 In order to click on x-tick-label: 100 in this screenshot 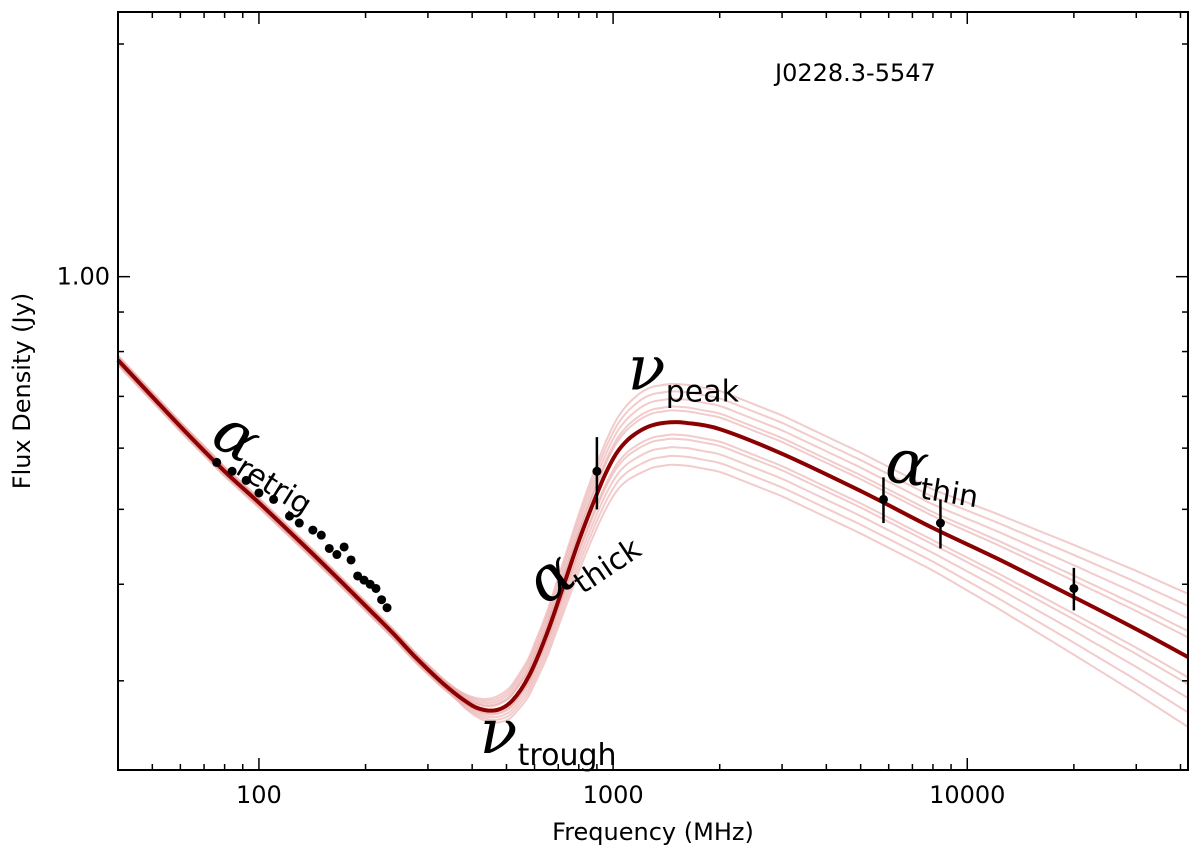, I will do `click(259, 795)`.